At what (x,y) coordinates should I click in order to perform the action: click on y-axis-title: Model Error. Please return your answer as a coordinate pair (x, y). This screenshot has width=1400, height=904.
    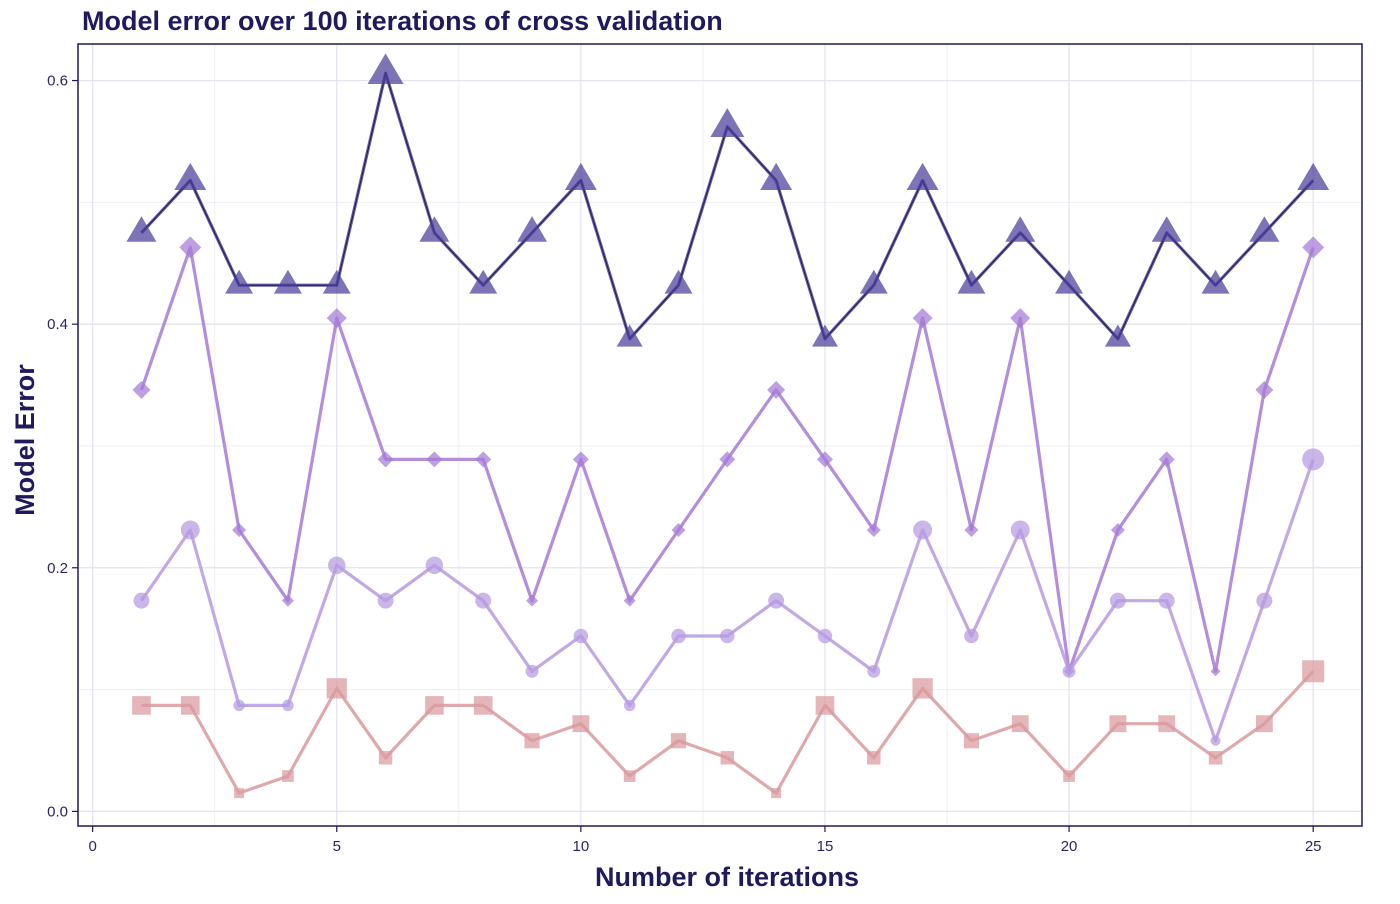
    Looking at the image, I should click on (25, 440).